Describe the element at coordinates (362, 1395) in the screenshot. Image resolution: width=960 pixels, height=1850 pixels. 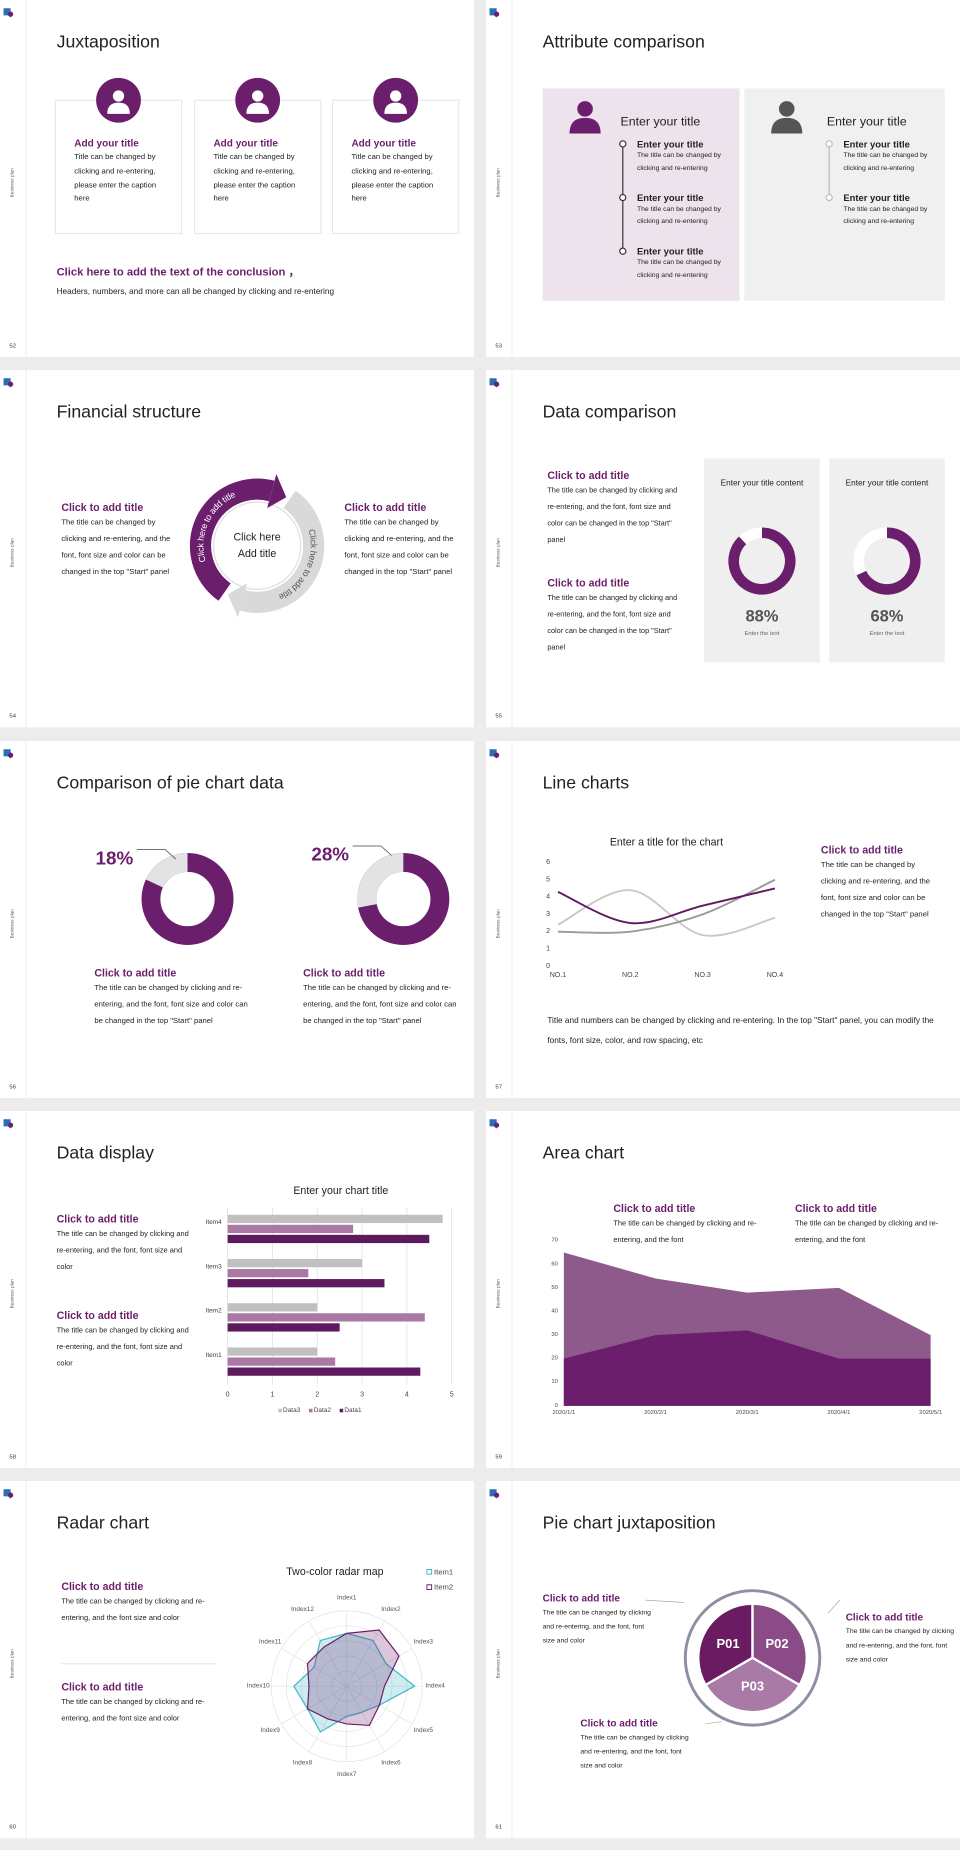
I see `x-tick-label: 3` at that location.